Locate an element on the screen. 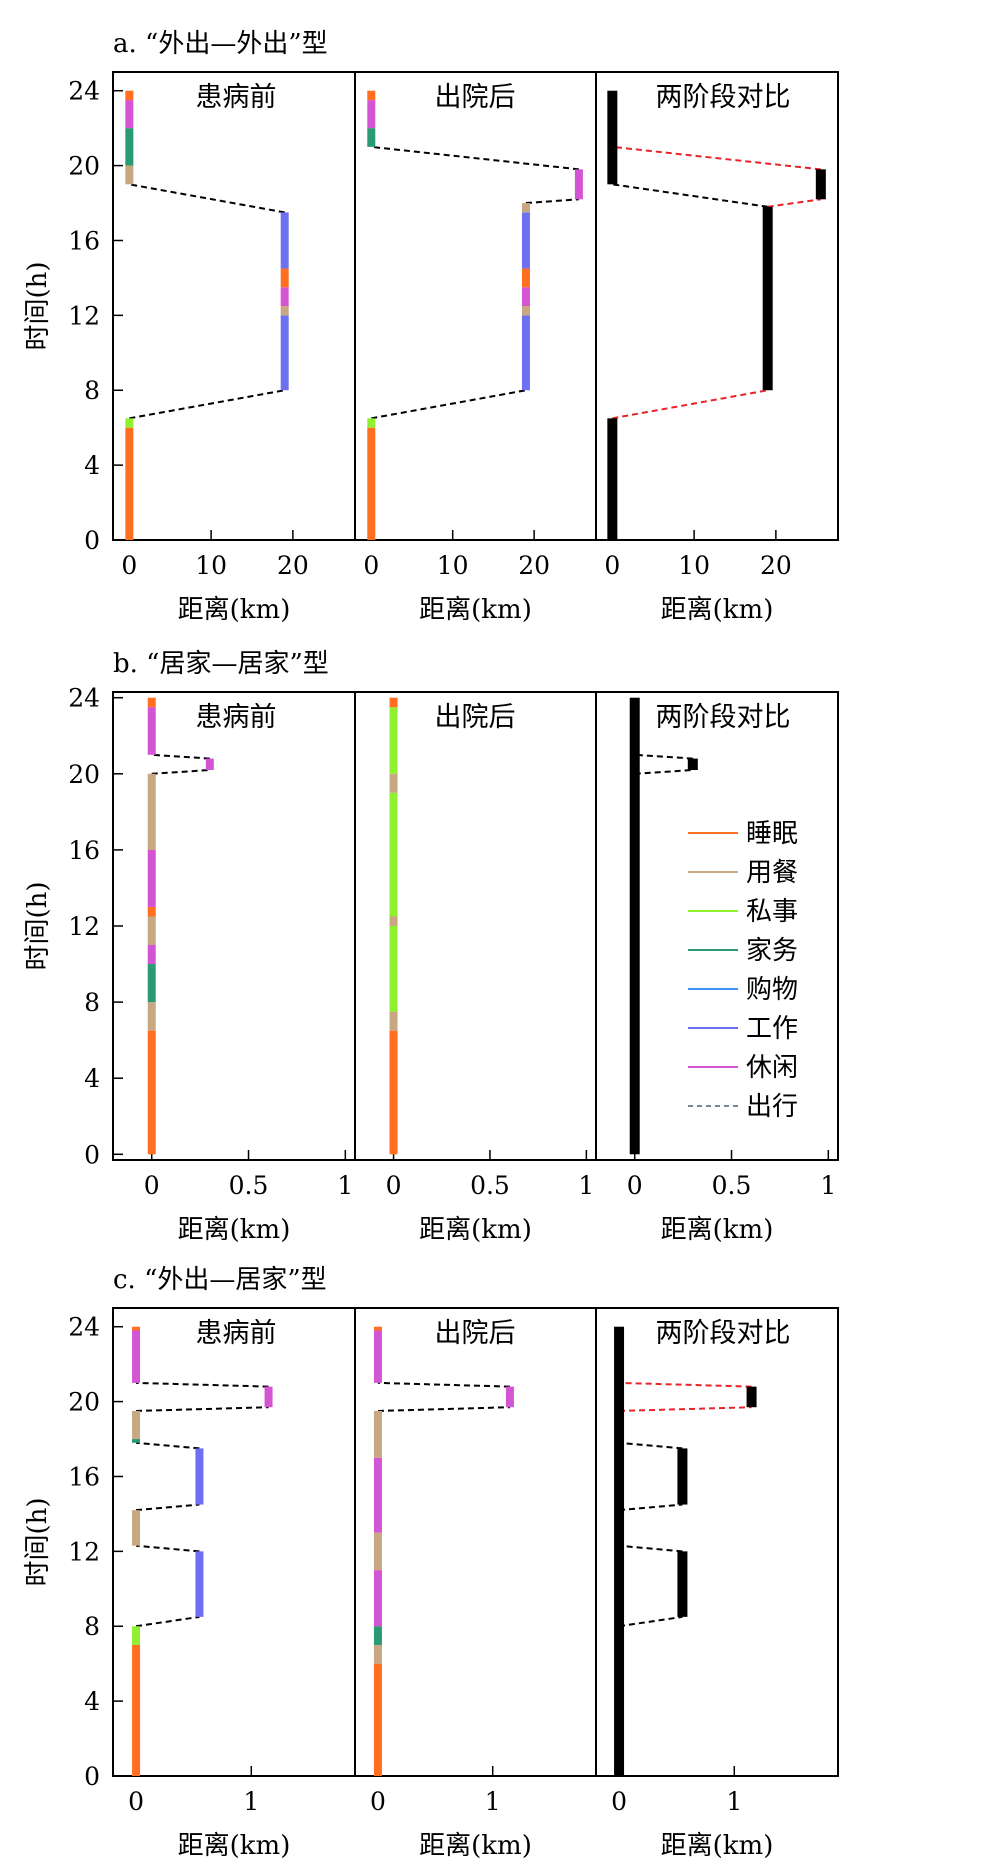  legend-label: 睡眠 is located at coordinates (772, 834).